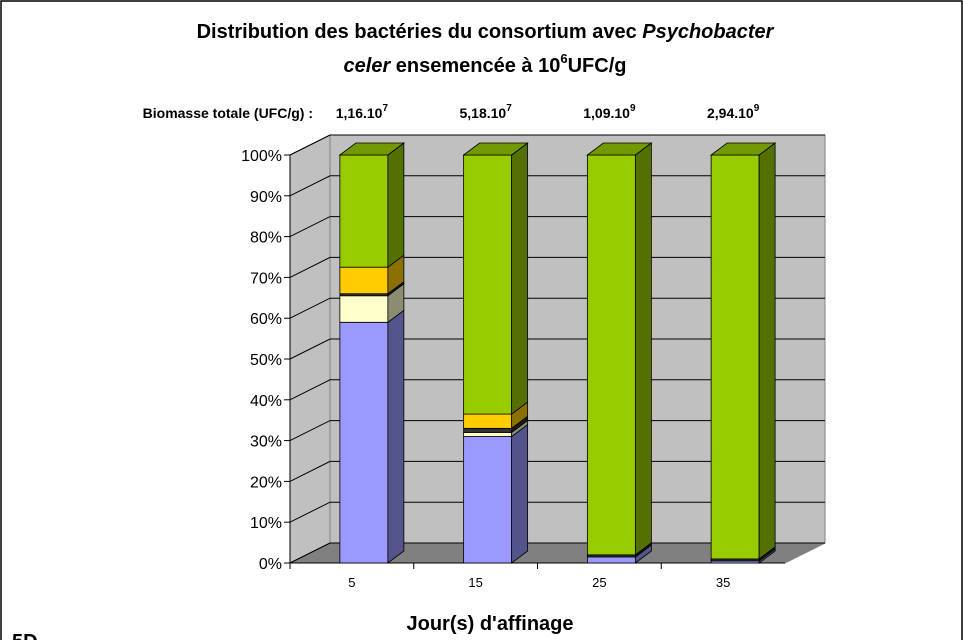  Describe the element at coordinates (730, 113) in the screenshot. I see `biomass-base: 2,94.10` at that location.